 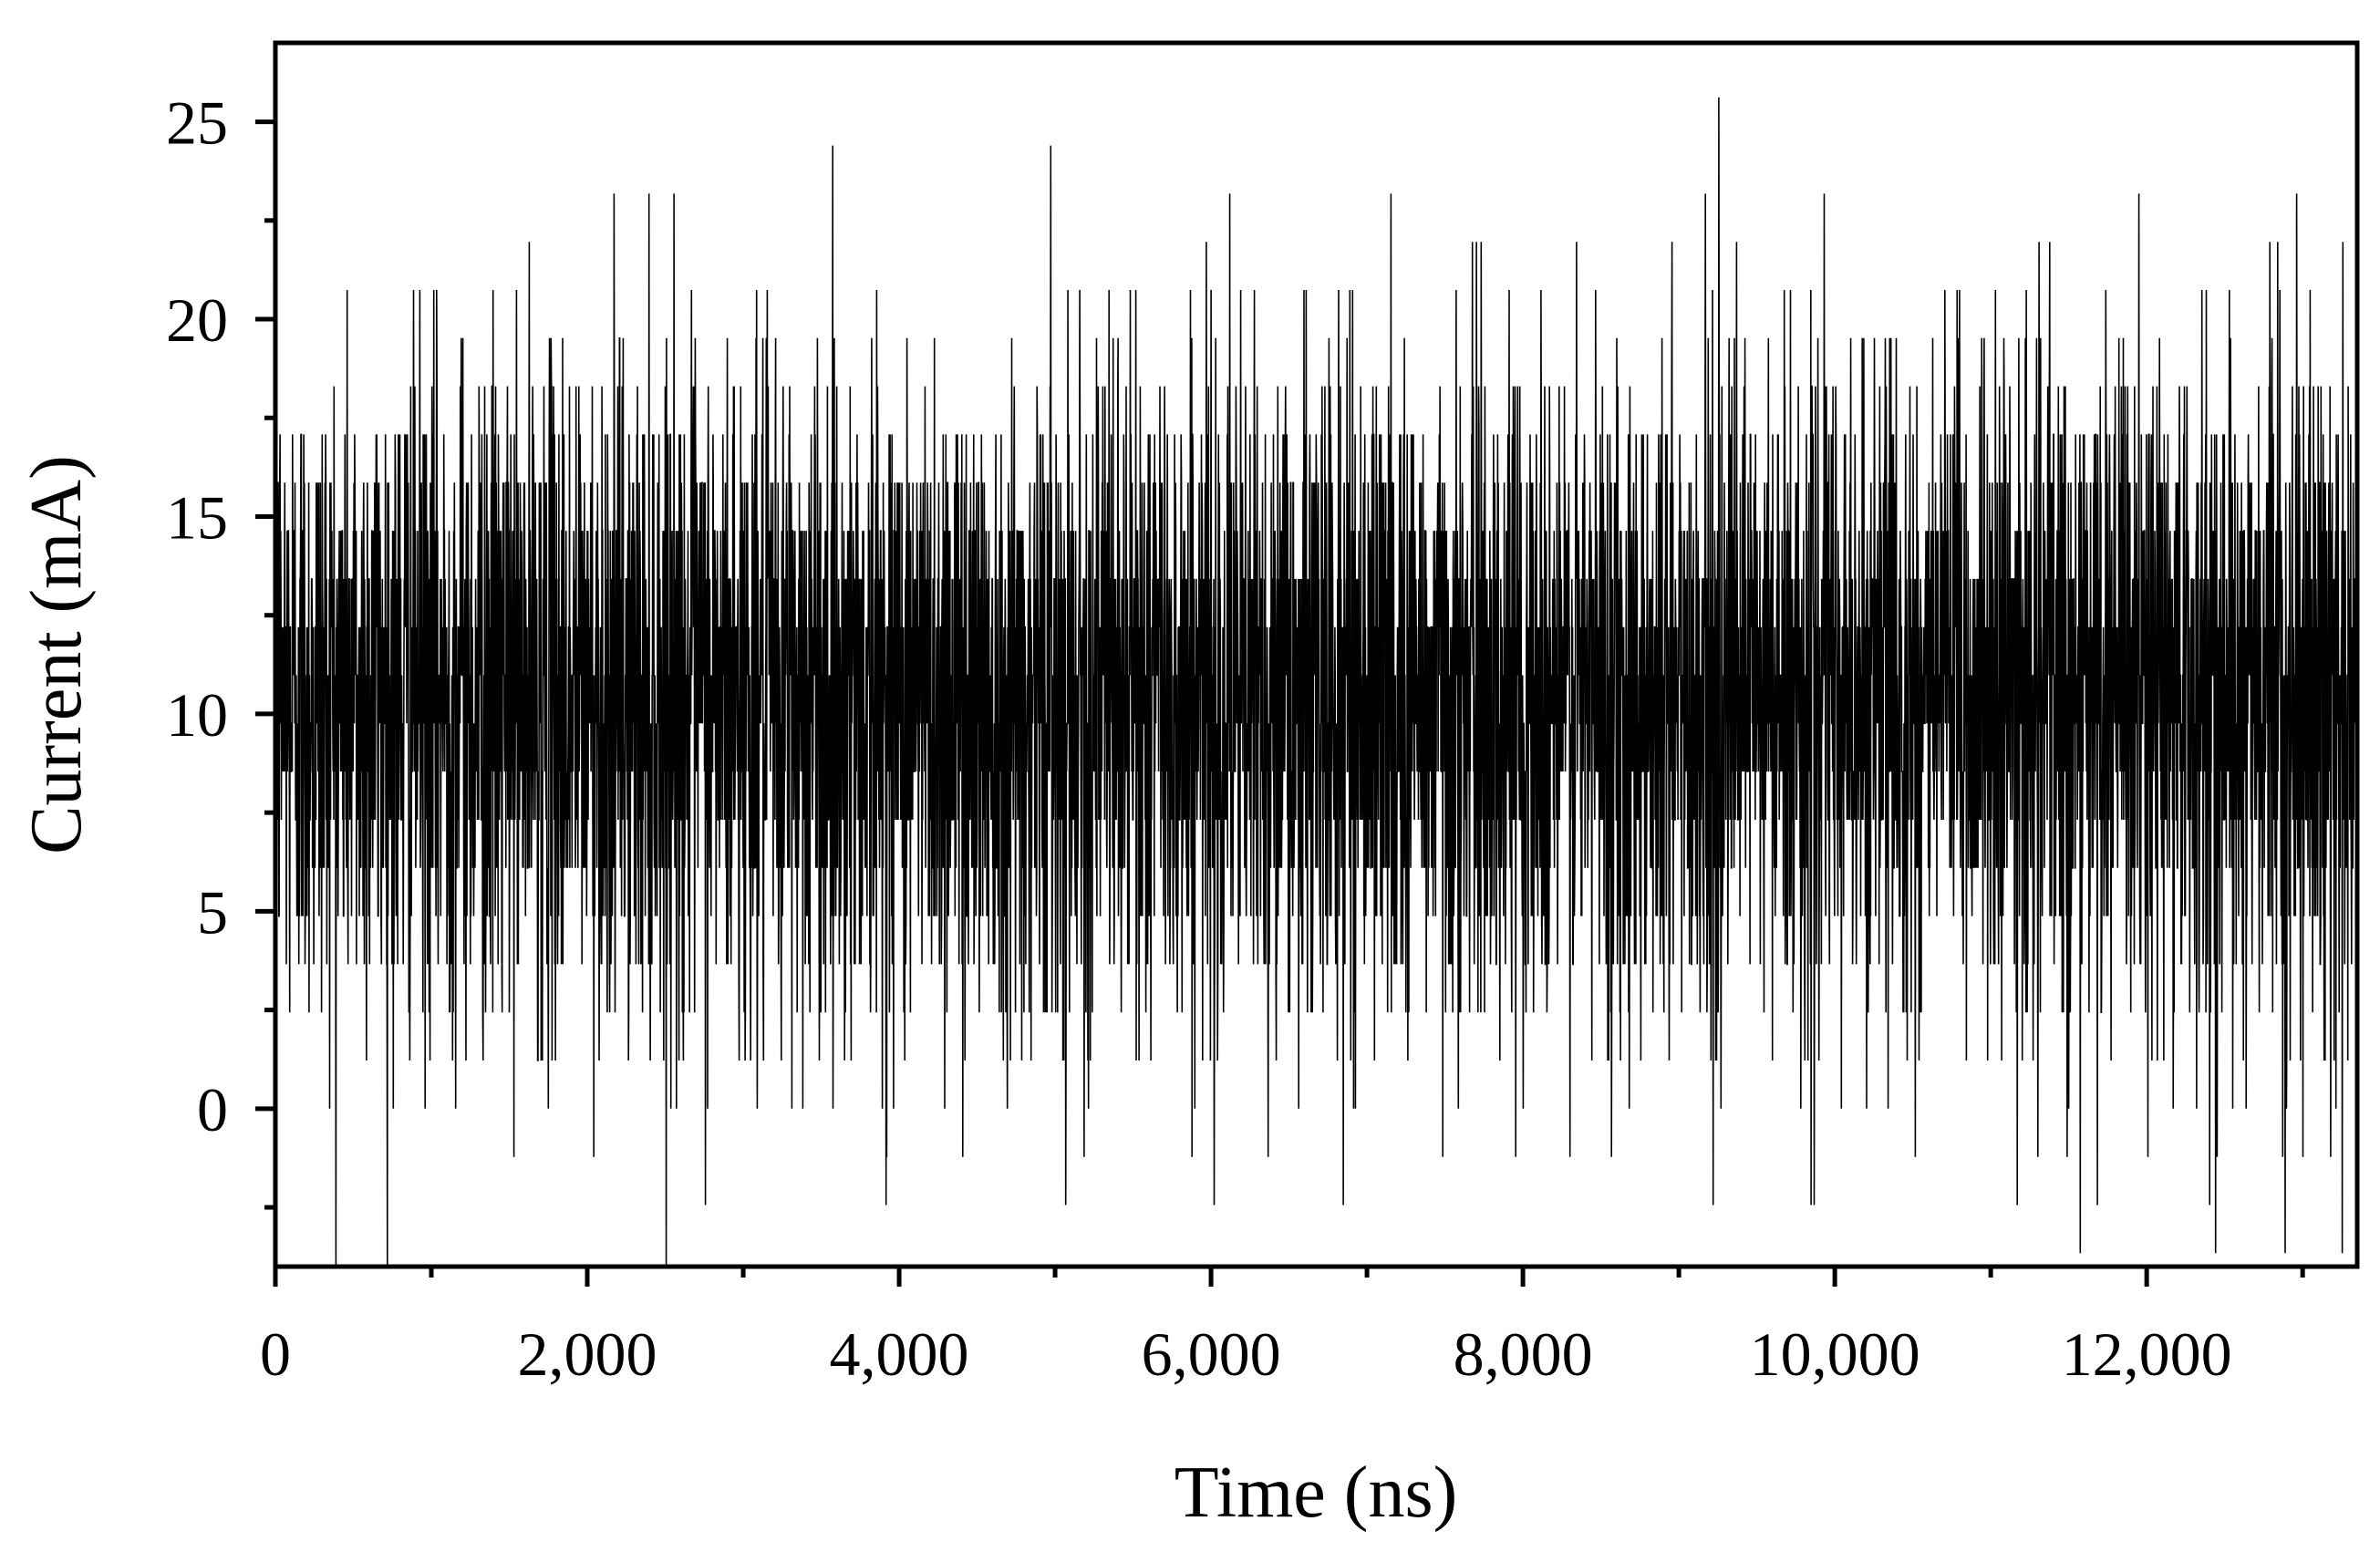 What do you see at coordinates (213, 1109) in the screenshot?
I see `y-tick-label: 0` at bounding box center [213, 1109].